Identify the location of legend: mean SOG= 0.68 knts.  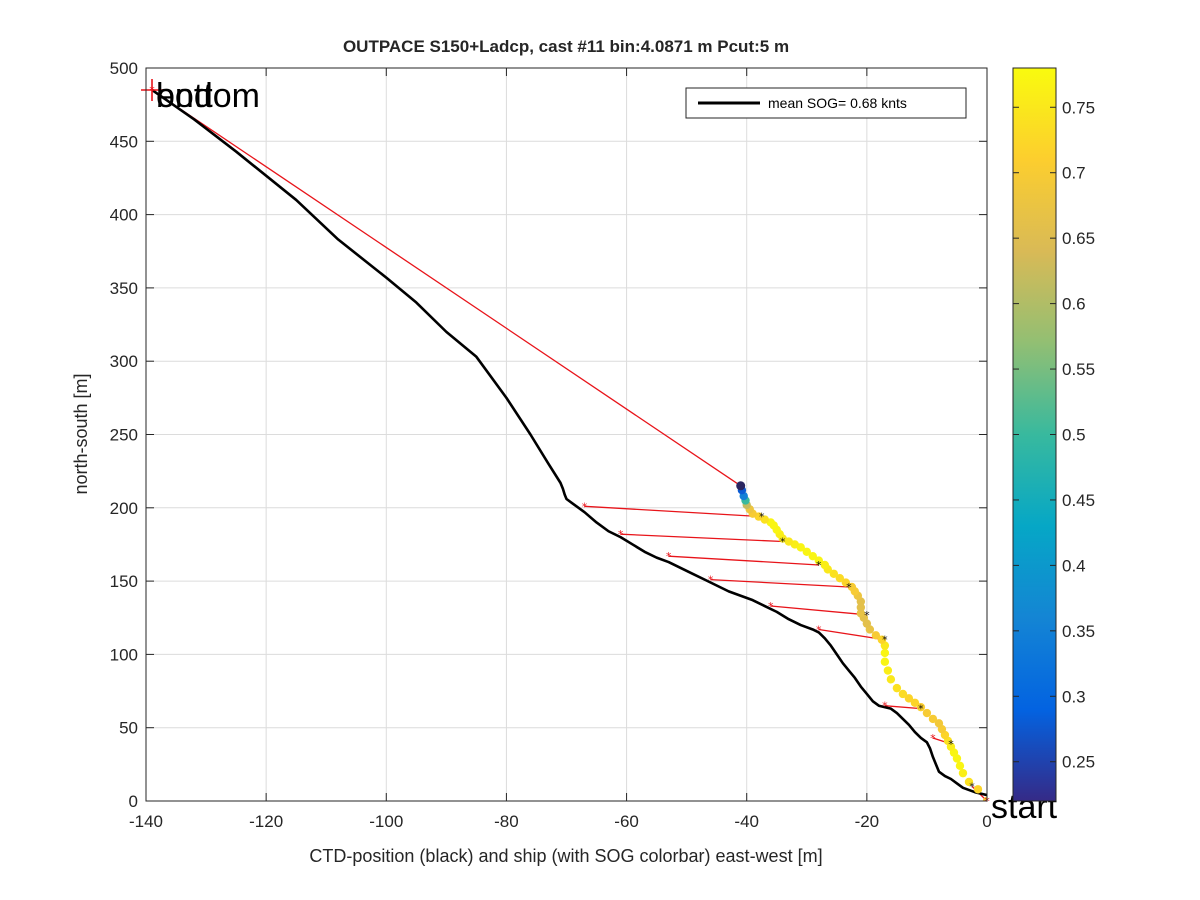
(826, 103).